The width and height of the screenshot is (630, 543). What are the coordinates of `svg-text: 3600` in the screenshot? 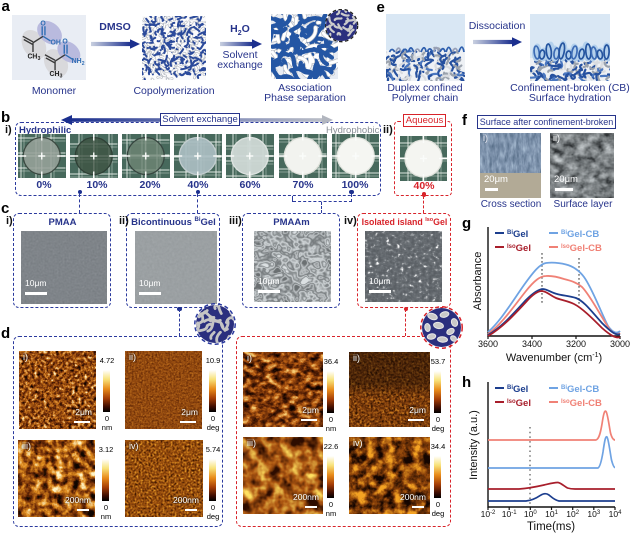 It's located at (488, 344).